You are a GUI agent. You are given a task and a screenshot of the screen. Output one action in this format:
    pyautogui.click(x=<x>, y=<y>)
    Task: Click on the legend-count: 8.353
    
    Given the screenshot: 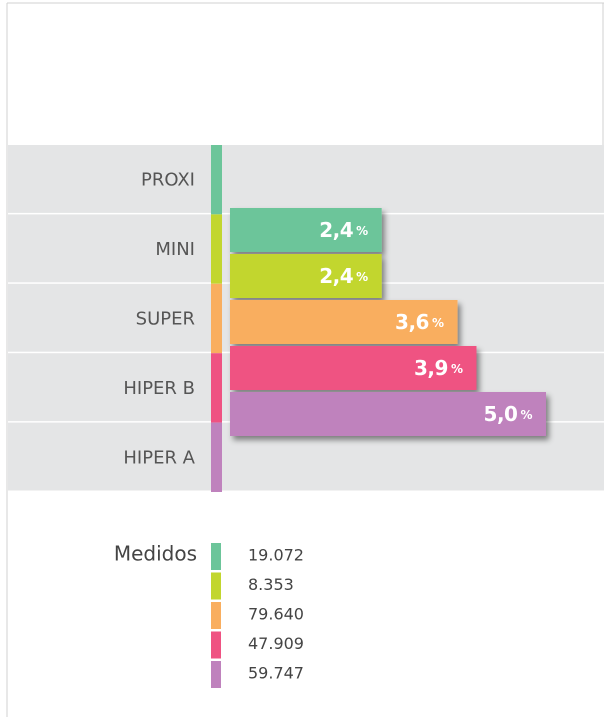 What is the action you would take?
    pyautogui.click(x=271, y=584)
    